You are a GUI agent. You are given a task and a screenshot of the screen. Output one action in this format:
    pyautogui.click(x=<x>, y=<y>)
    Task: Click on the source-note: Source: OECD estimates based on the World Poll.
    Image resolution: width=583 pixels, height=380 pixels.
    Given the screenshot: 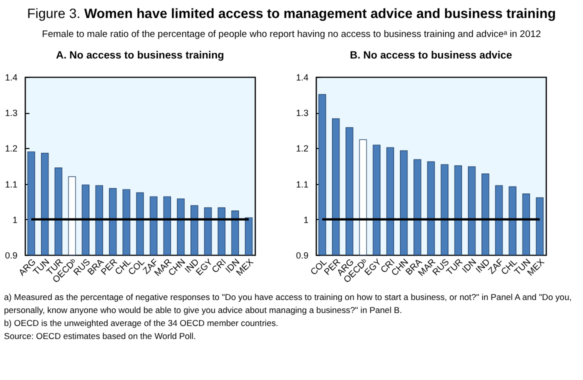 What is the action you would take?
    pyautogui.click(x=100, y=336)
    